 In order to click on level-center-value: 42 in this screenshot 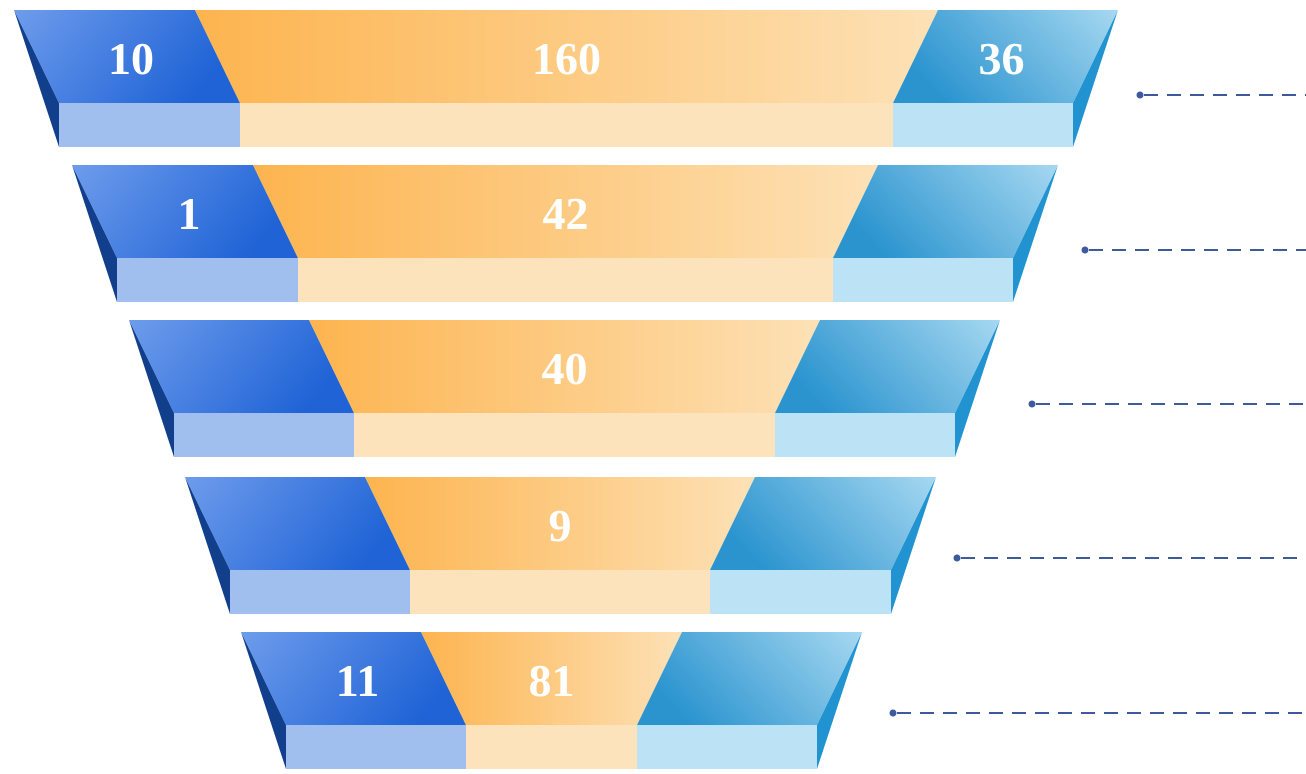, I will do `click(566, 213)`.